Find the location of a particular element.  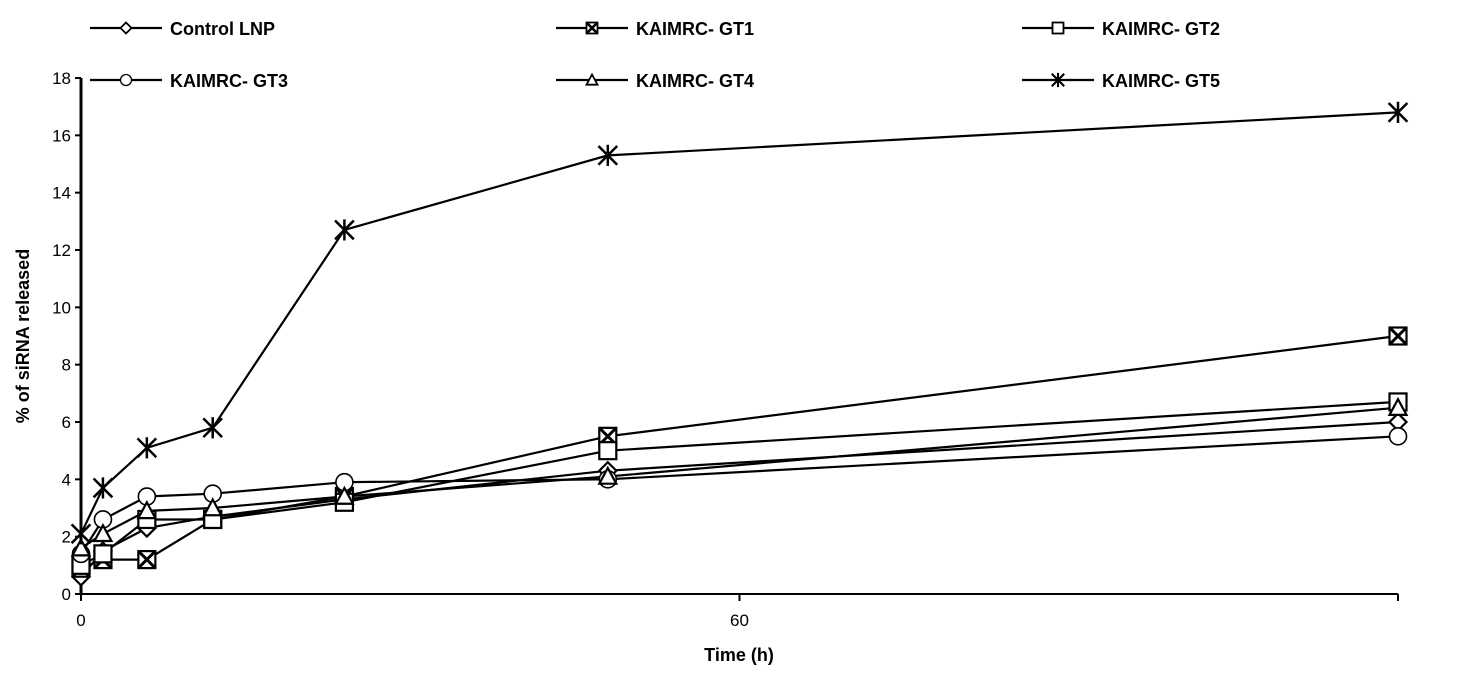

y-tick-label: 12 is located at coordinates (61, 250).